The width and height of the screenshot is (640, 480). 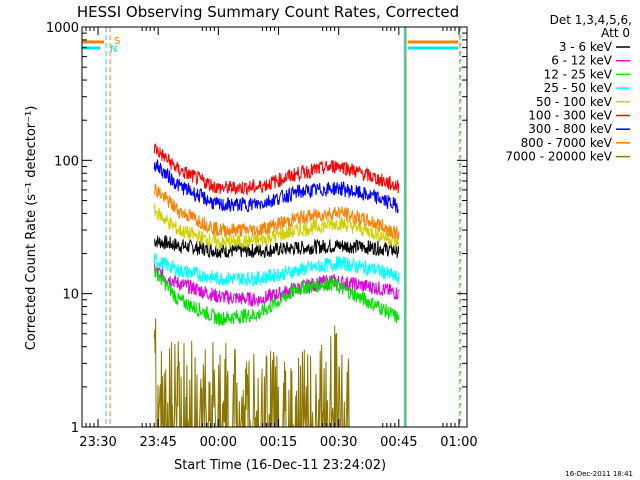 What do you see at coordinates (278, 442) in the screenshot?
I see `x-tick-label: 00:15` at bounding box center [278, 442].